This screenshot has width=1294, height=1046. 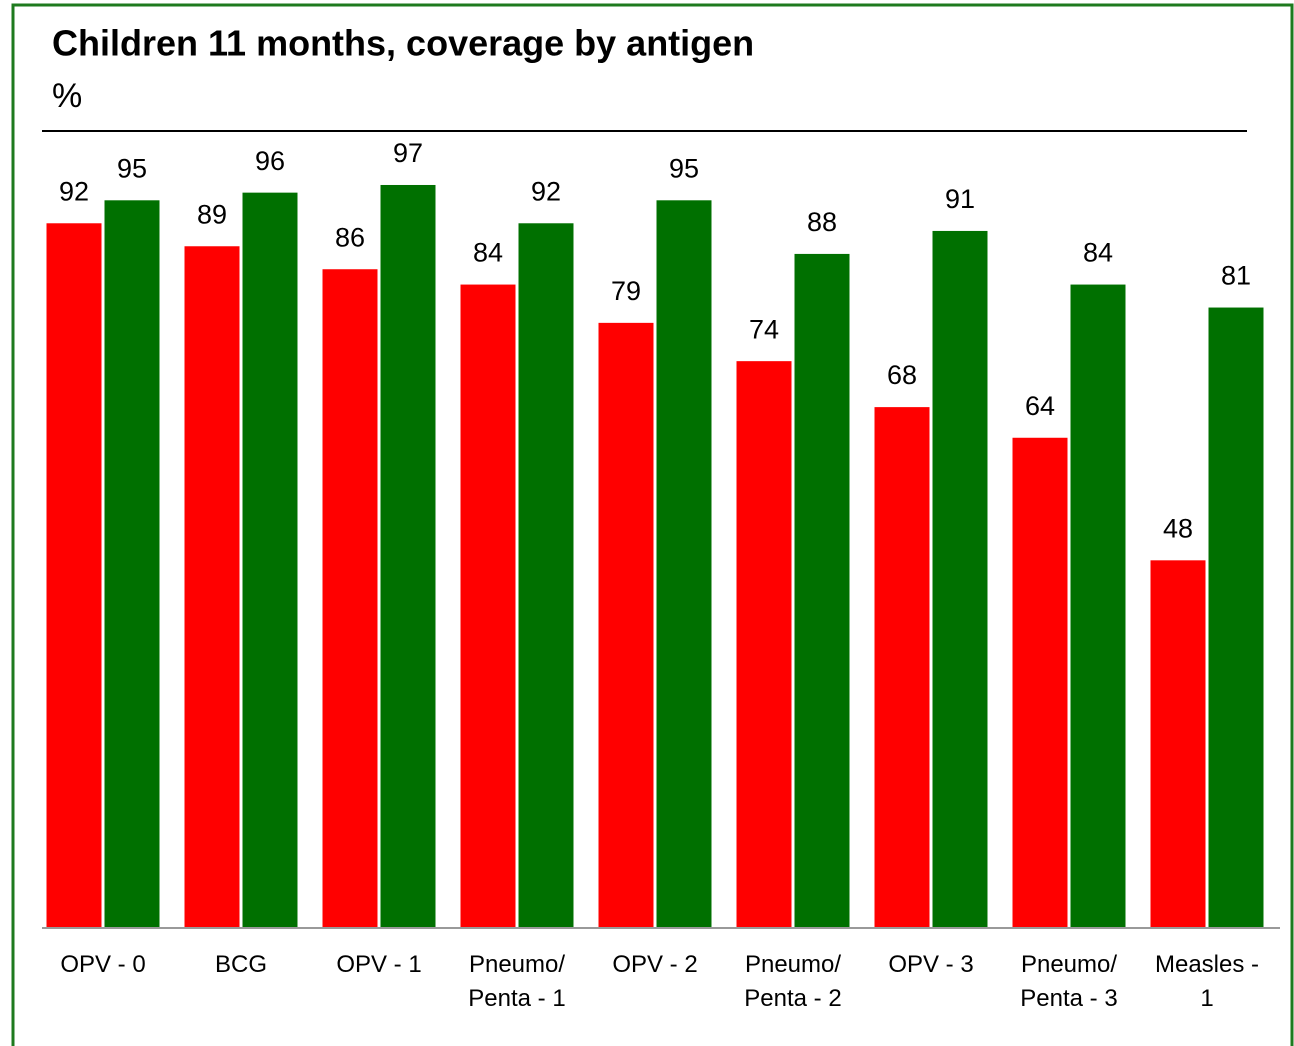 What do you see at coordinates (931, 964) in the screenshot?
I see `x-tick-label: OPV - 3` at bounding box center [931, 964].